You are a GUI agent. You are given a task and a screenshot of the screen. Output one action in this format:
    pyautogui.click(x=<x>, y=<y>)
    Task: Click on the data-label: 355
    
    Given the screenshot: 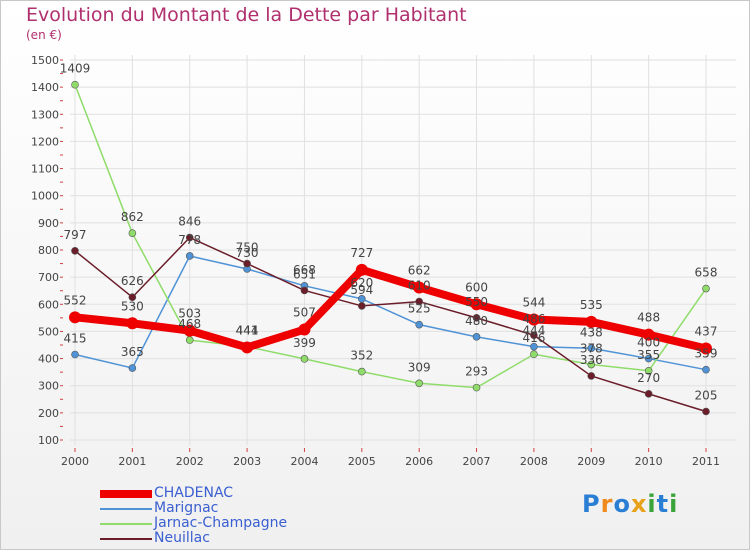 What is the action you would take?
    pyautogui.click(x=648, y=355)
    